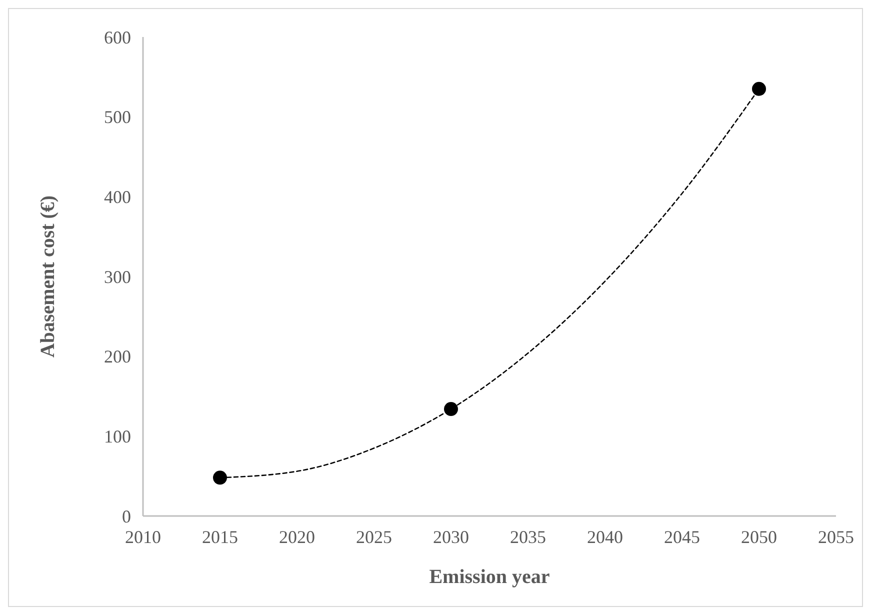 Image resolution: width=871 pixels, height=615 pixels. Describe the element at coordinates (117, 356) in the screenshot. I see `y-tick-label: 200` at that location.